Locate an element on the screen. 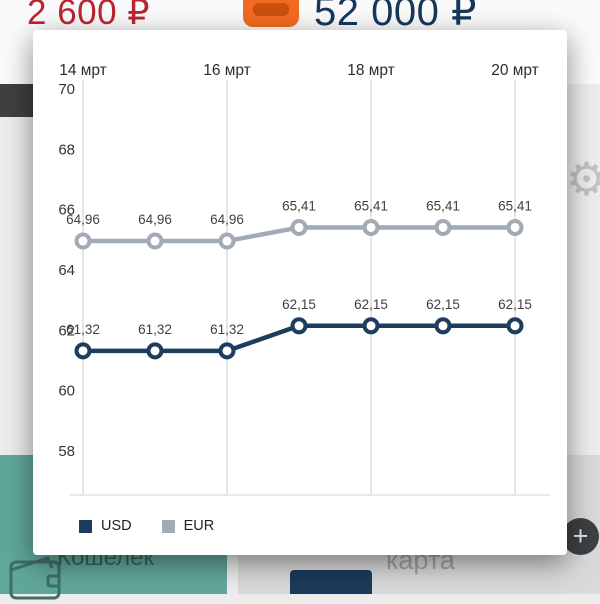 The width and height of the screenshot is (600, 604). x-tick-label: 16 мрт is located at coordinates (227, 70).